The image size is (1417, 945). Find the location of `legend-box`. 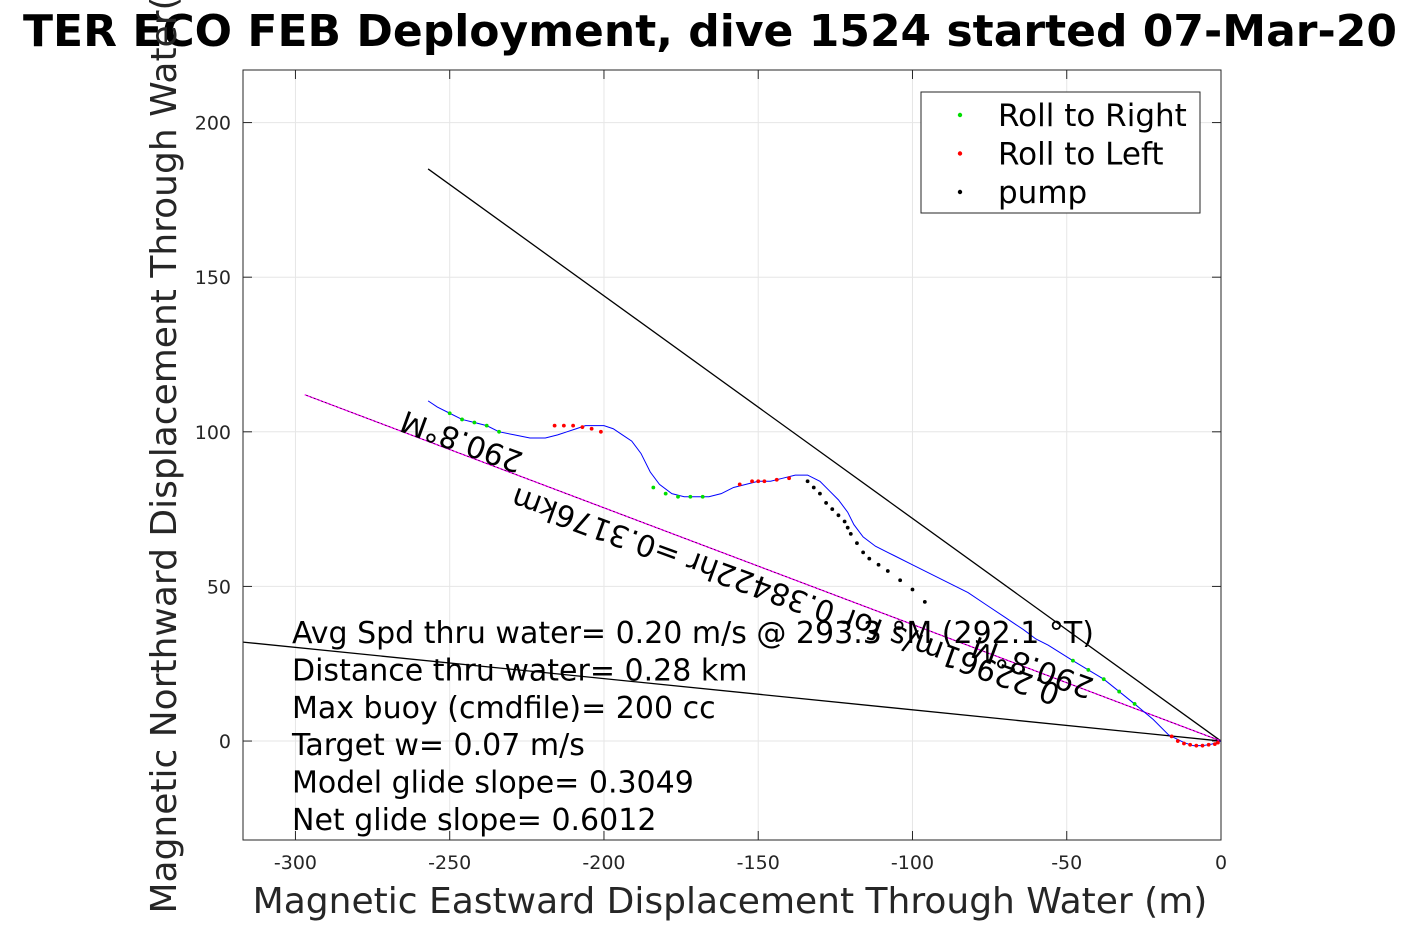

legend-box is located at coordinates (1060, 152).